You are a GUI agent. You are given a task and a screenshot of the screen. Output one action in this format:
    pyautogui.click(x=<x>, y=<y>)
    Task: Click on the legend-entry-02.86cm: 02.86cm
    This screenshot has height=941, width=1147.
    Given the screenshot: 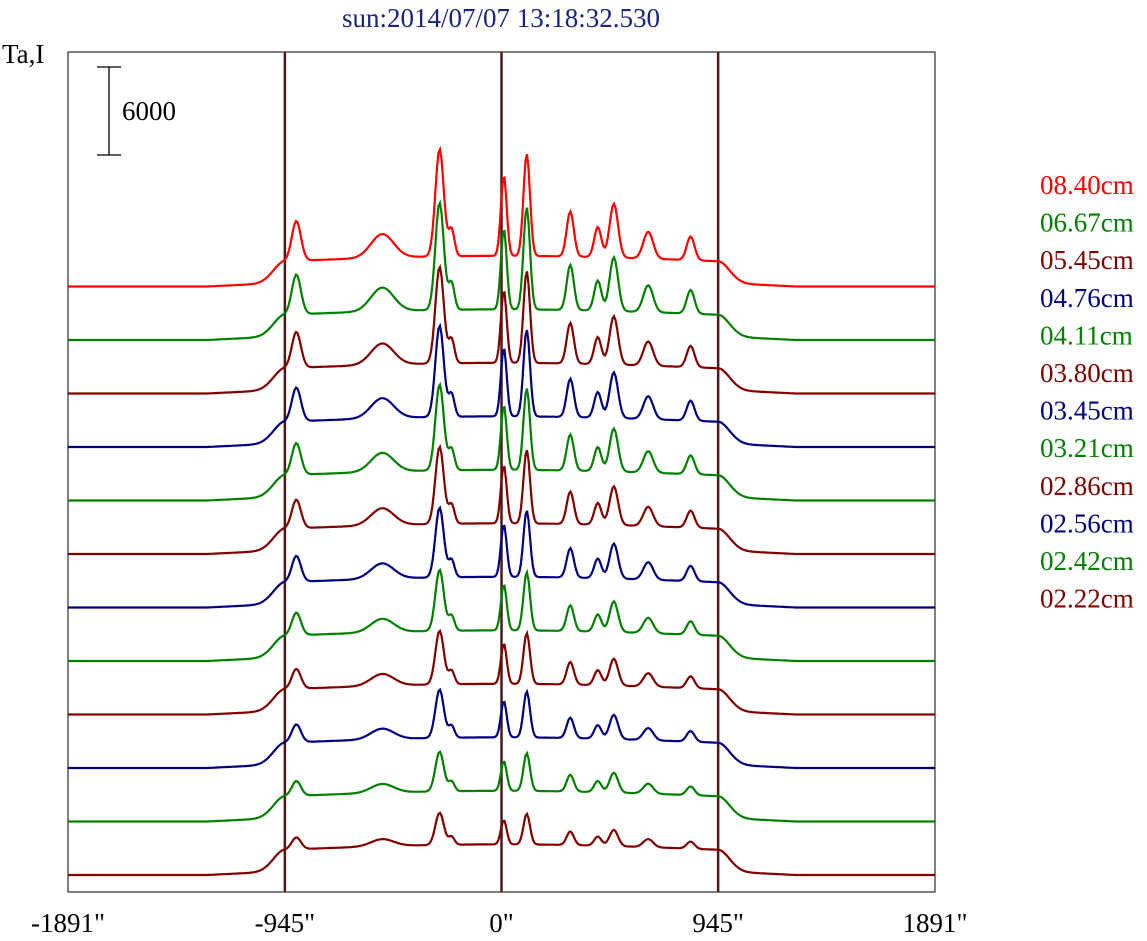 What is the action you would take?
    pyautogui.click(x=1087, y=486)
    